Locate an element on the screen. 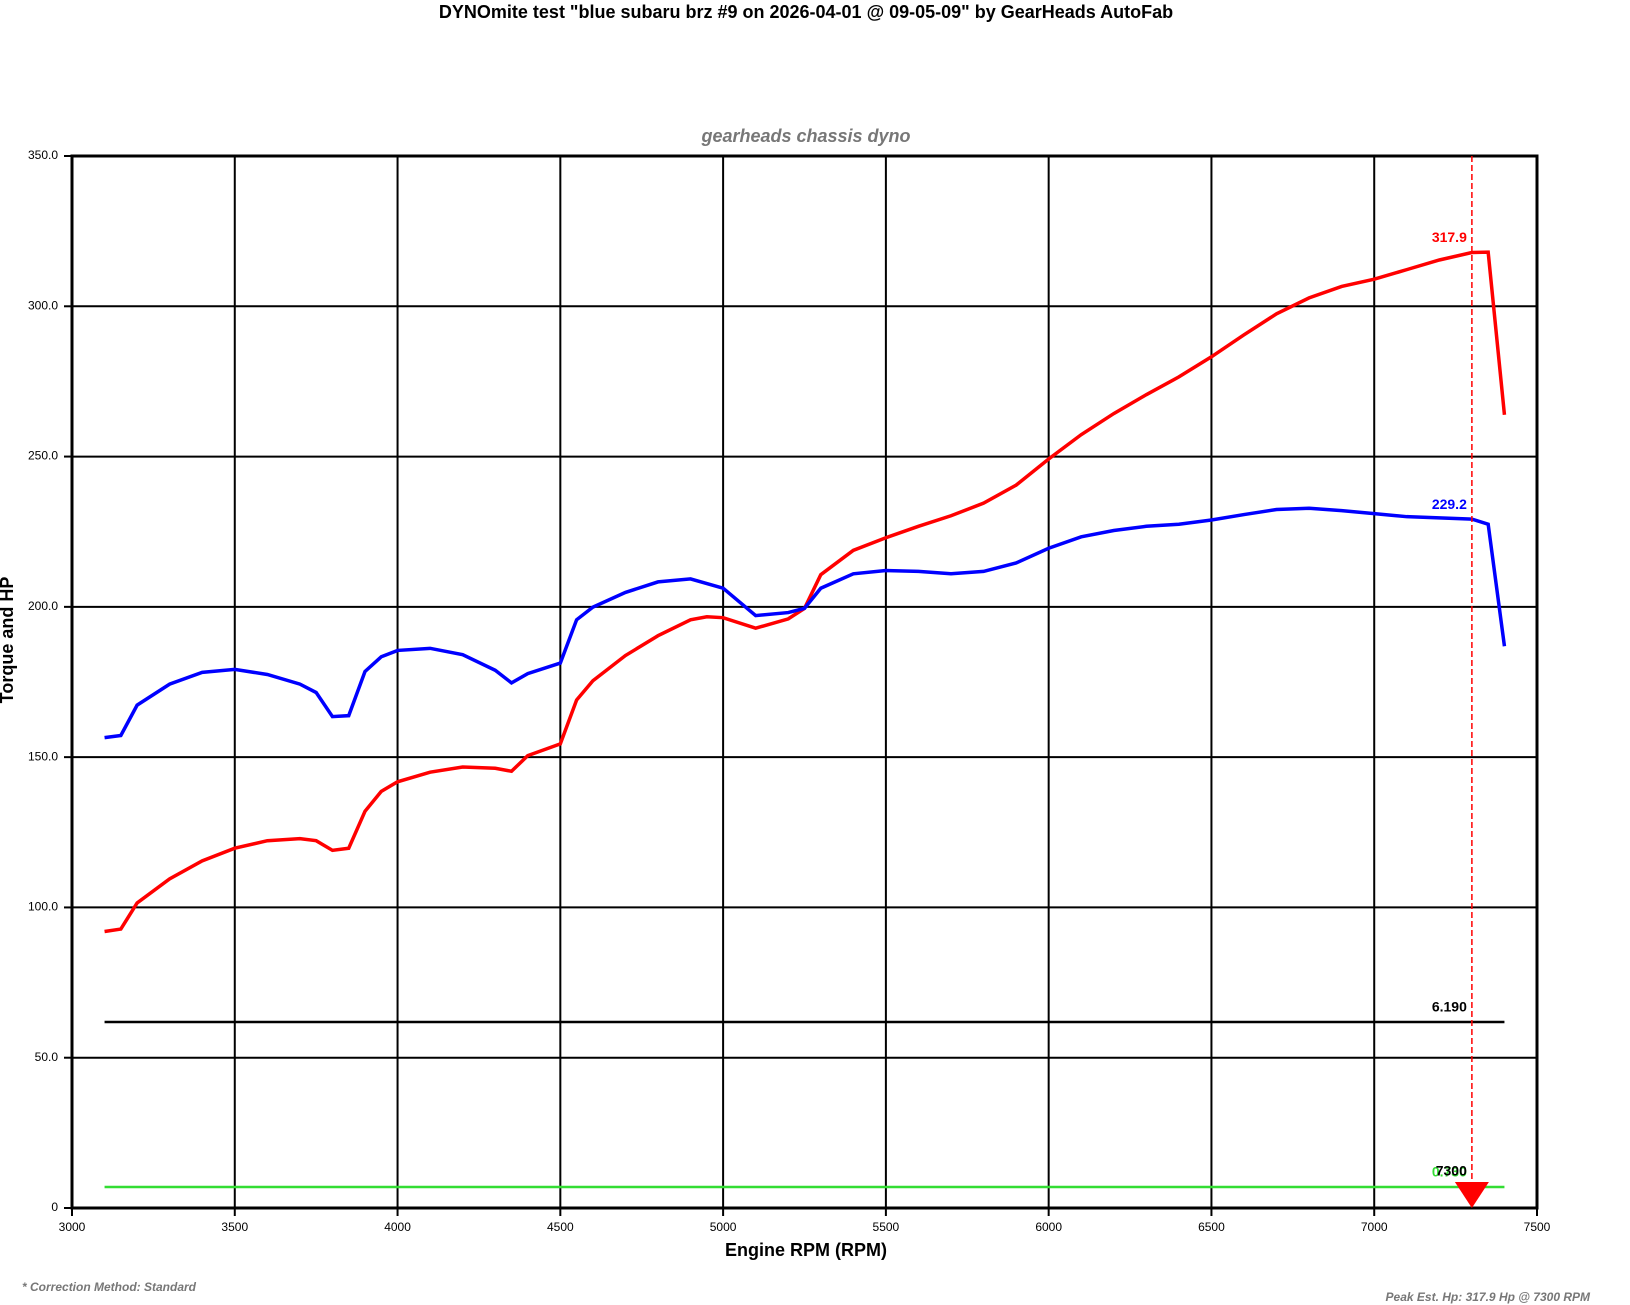 This screenshot has height=1305, width=1630. x-tick-label: 4000 is located at coordinates (397, 1227).